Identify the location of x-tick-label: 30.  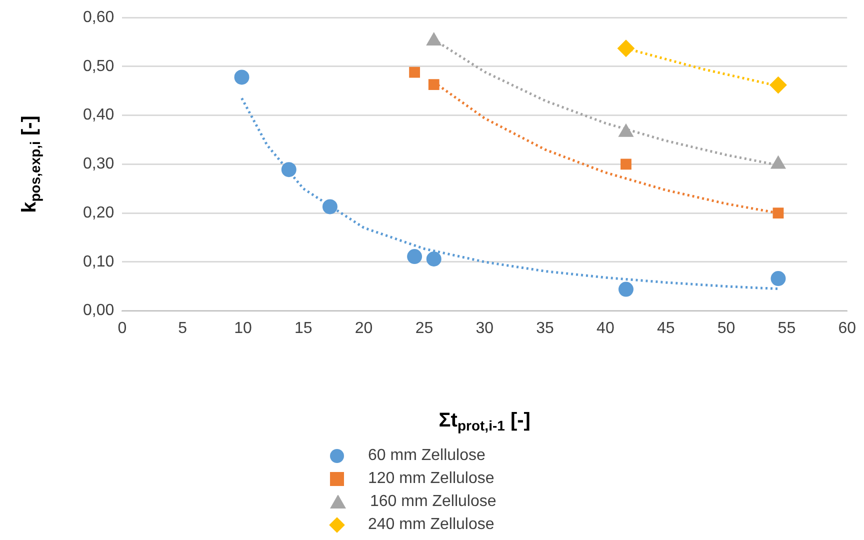
(485, 328).